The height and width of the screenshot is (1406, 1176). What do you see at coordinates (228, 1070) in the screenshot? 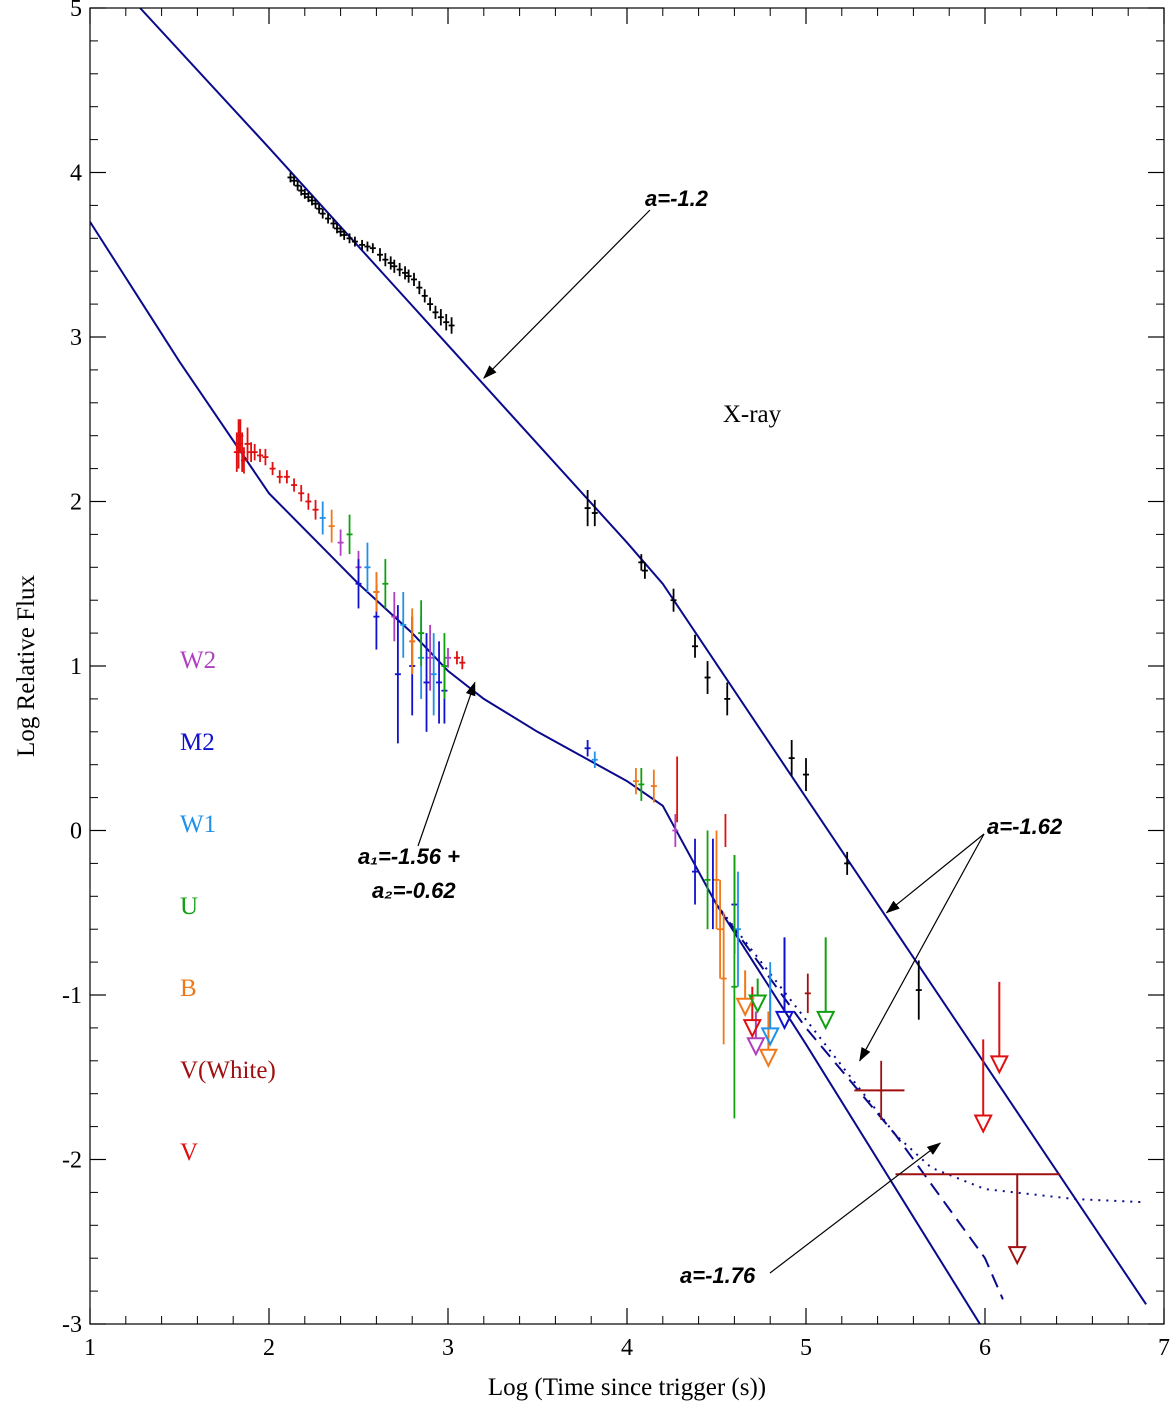
I see `legend-entry: V(White)` at bounding box center [228, 1070].